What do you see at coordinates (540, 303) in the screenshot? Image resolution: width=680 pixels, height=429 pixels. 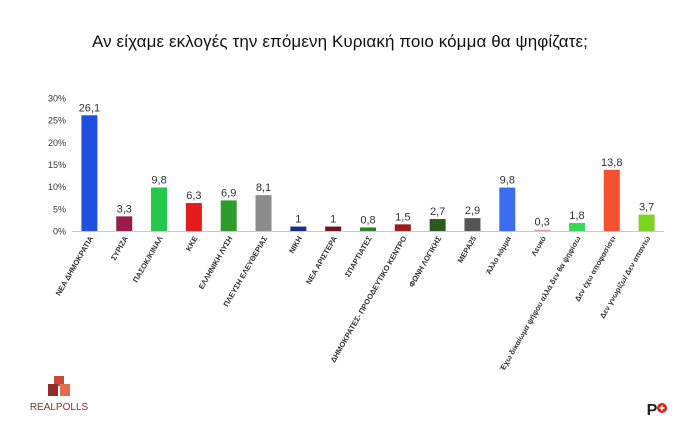 I see `x-category-label: Έχω δικαίωμα ψήφου αλλά δεν θα ψηφίσω` at bounding box center [540, 303].